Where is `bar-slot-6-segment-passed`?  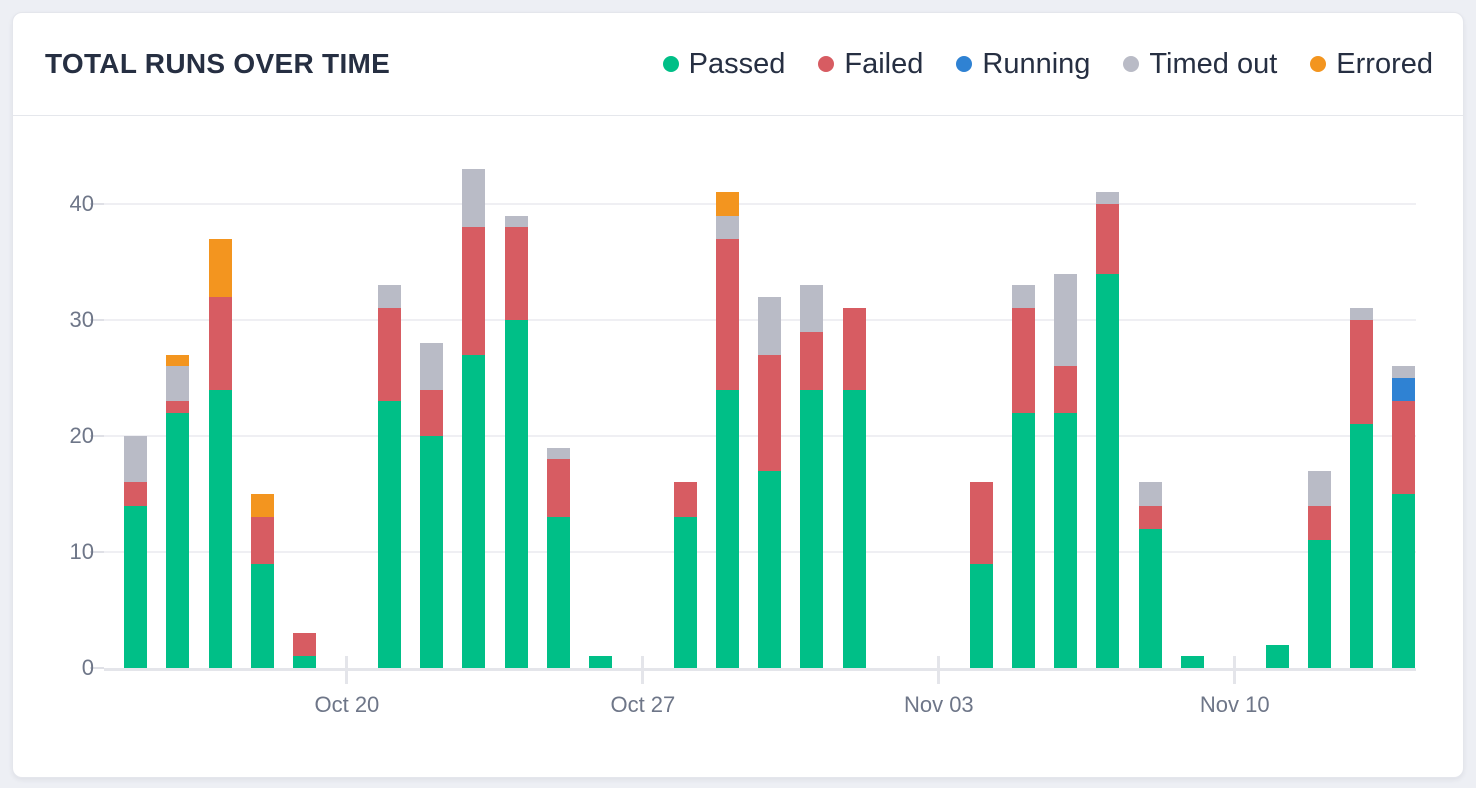
bar-slot-6-segment-passed is located at coordinates (389, 534).